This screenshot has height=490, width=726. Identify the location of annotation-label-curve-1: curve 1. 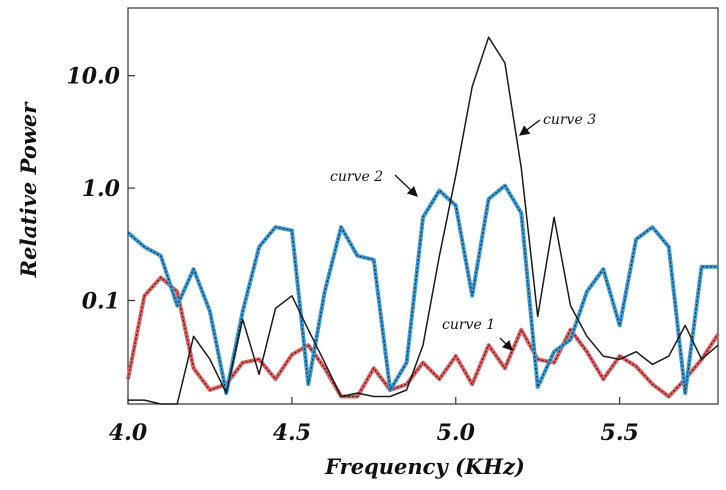
(468, 325).